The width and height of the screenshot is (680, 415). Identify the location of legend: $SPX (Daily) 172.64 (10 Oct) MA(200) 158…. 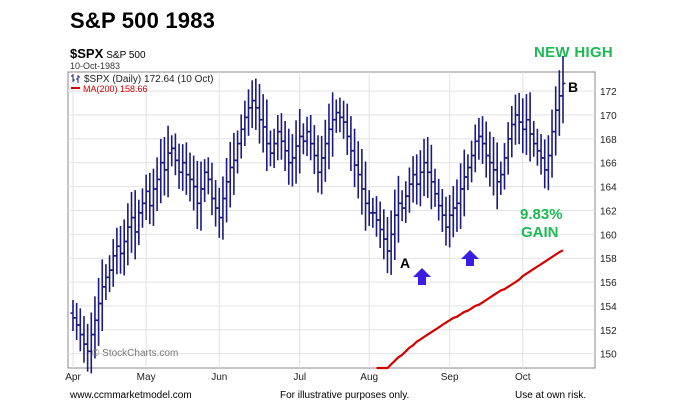
(142, 84).